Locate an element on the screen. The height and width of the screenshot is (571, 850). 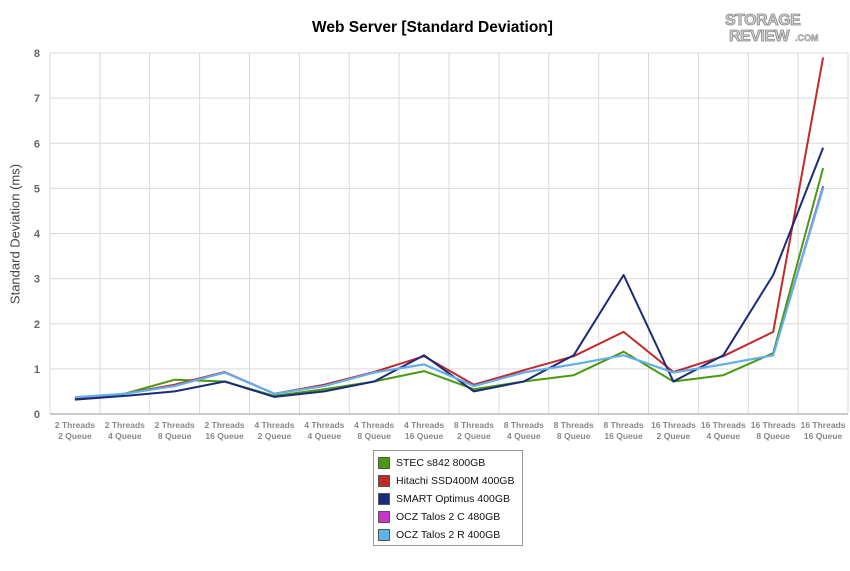
legend-label: SMART Optimus 400GB is located at coordinates (453, 499).